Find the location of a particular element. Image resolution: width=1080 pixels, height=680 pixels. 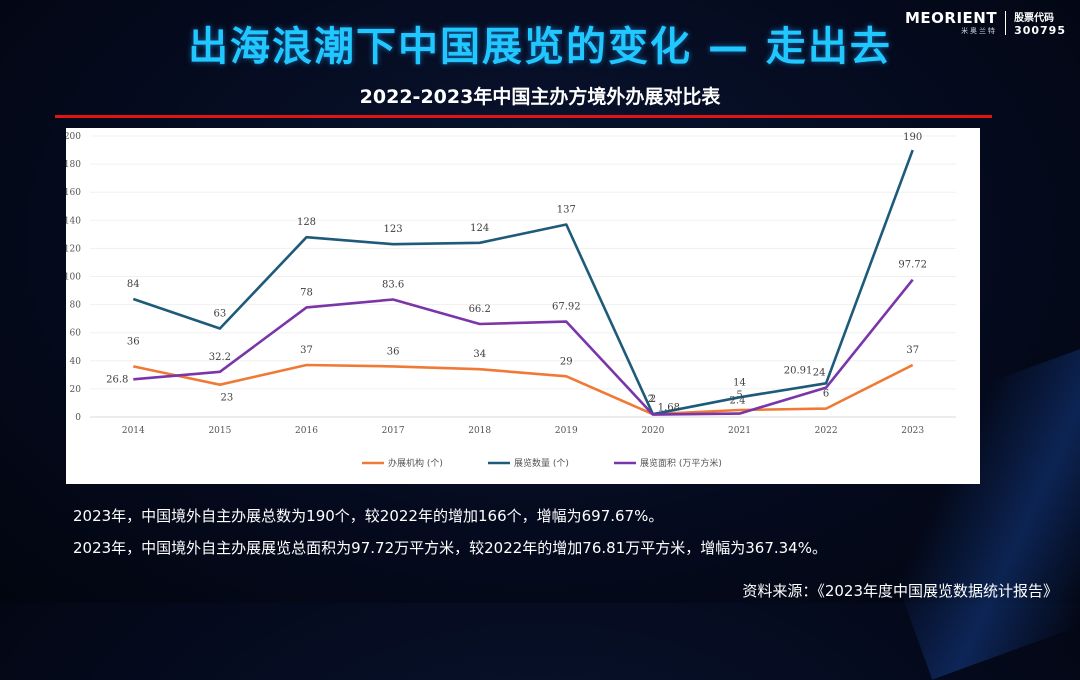

brand-divider is located at coordinates (1006, 23).